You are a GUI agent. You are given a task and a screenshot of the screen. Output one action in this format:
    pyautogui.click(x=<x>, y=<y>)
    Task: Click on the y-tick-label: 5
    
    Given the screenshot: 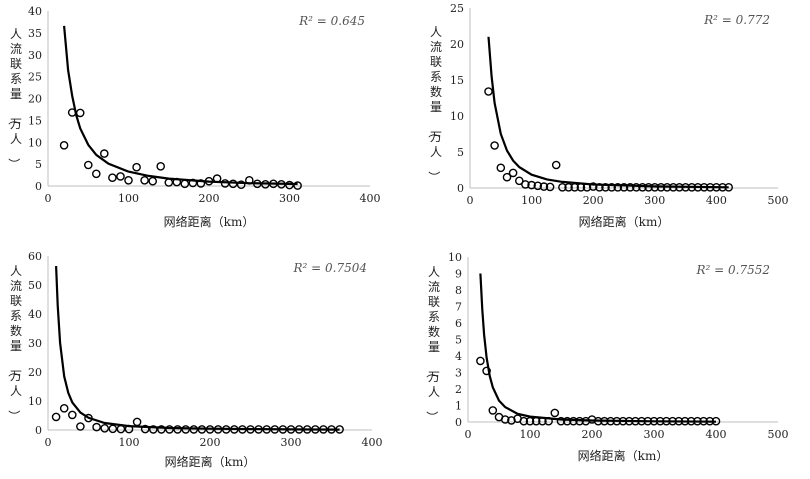 What is the action you would take?
    pyautogui.click(x=38, y=164)
    